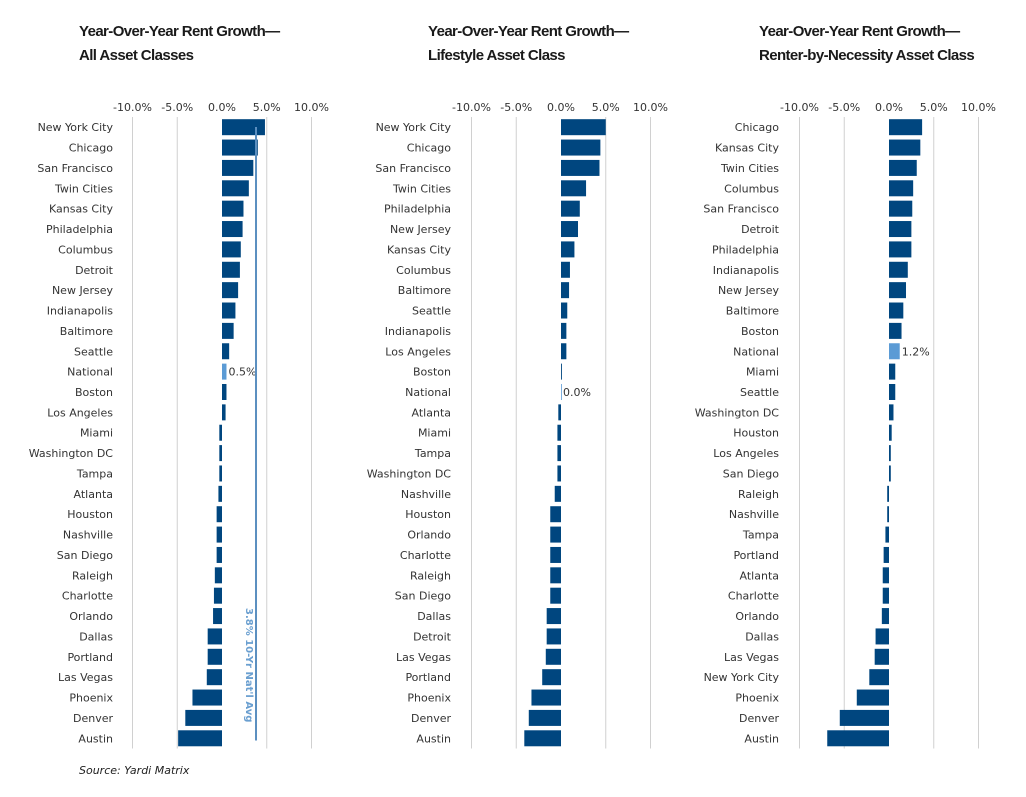  Describe the element at coordinates (417, 209) in the screenshot. I see `category-label: Philadelphia` at that location.